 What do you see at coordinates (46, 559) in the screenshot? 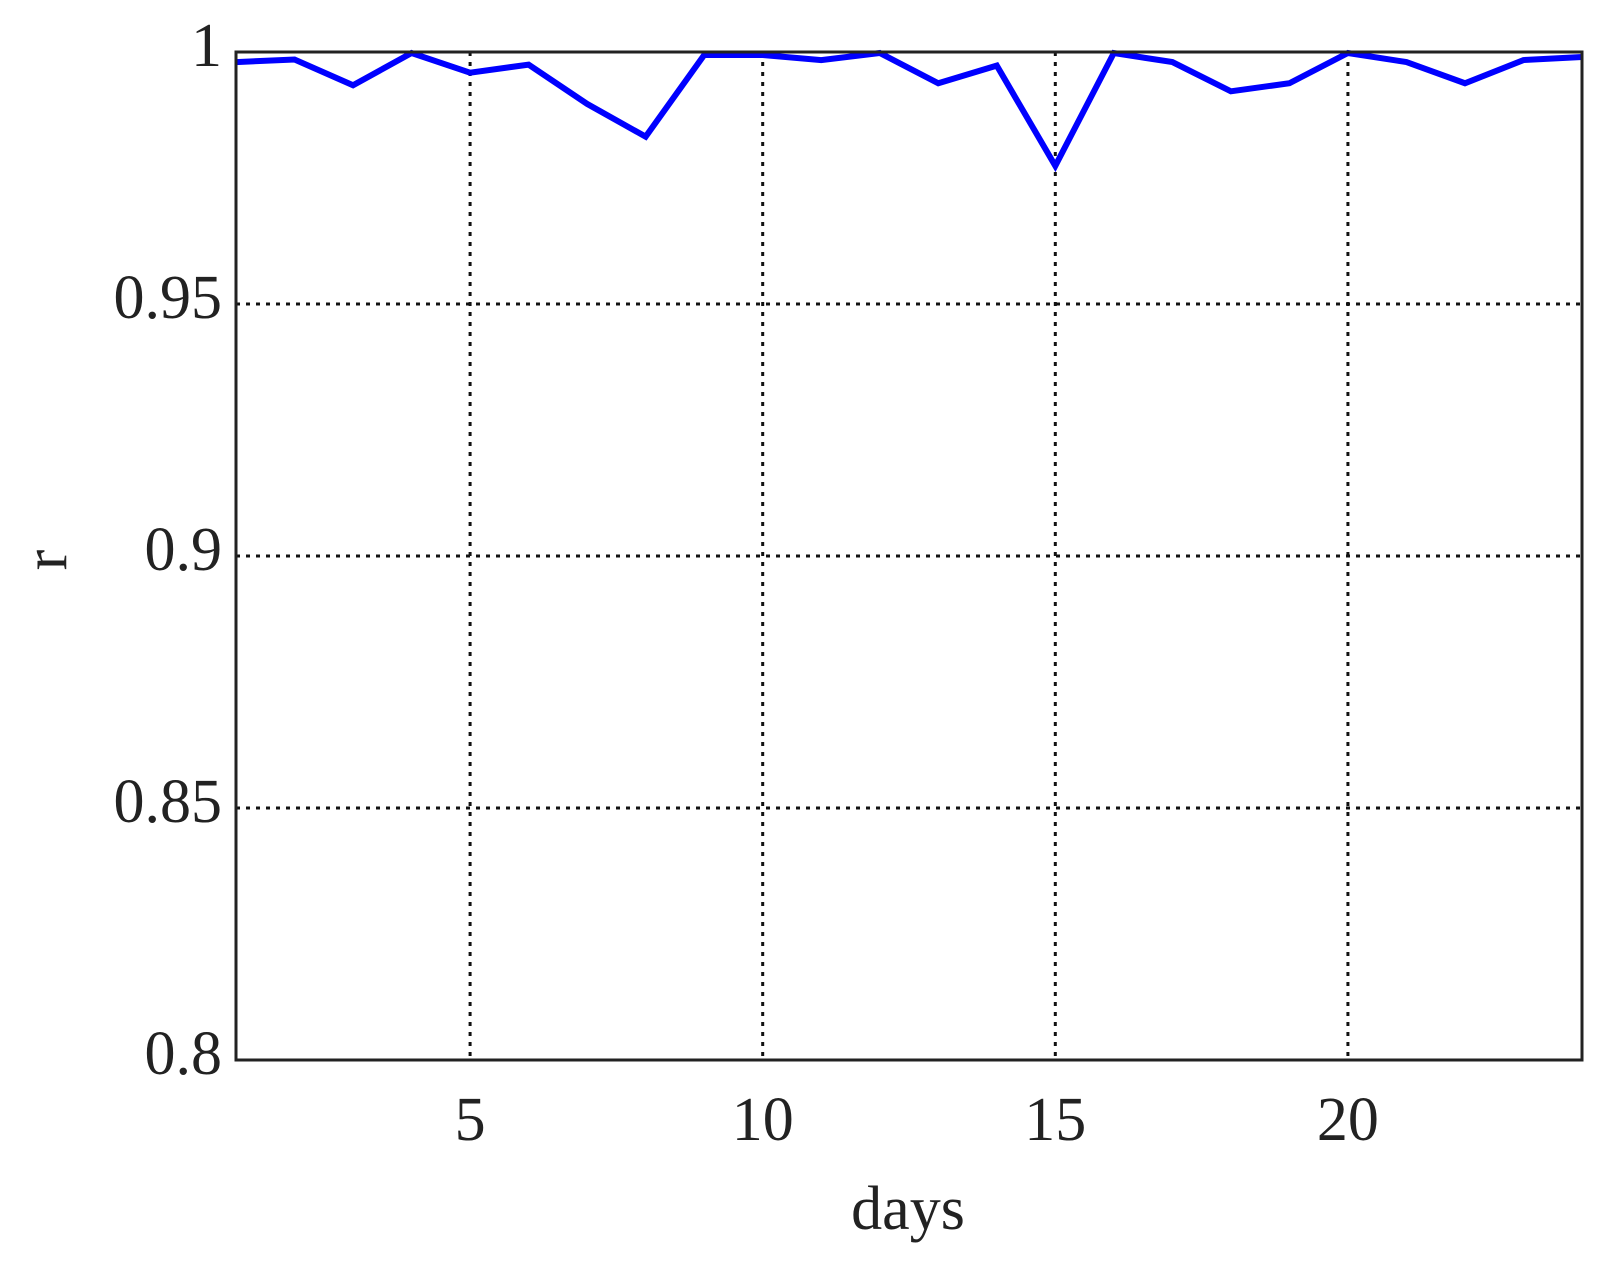
I see `y-axis-label: r` at bounding box center [46, 559].